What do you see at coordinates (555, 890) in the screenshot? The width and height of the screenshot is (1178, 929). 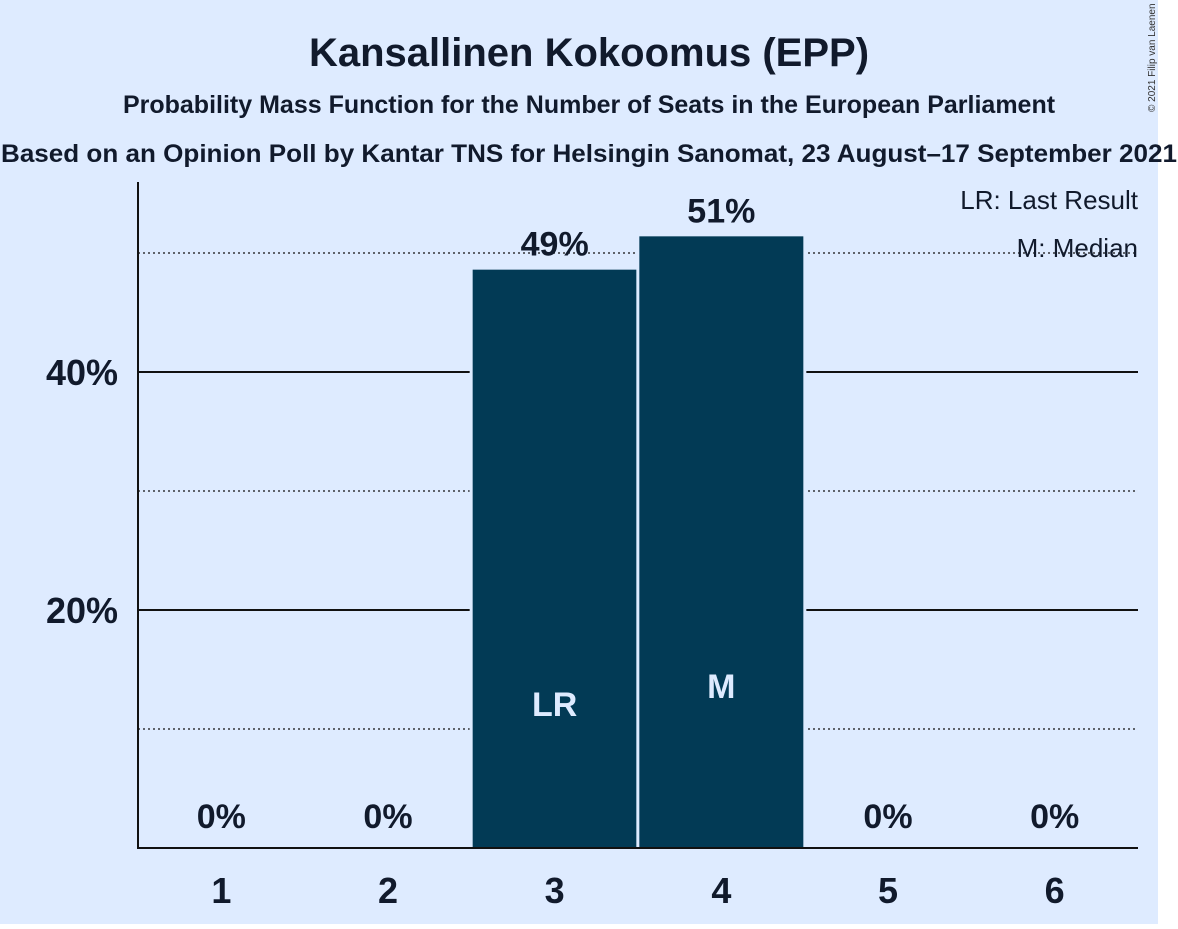 I see `x-tick-label: 3` at bounding box center [555, 890].